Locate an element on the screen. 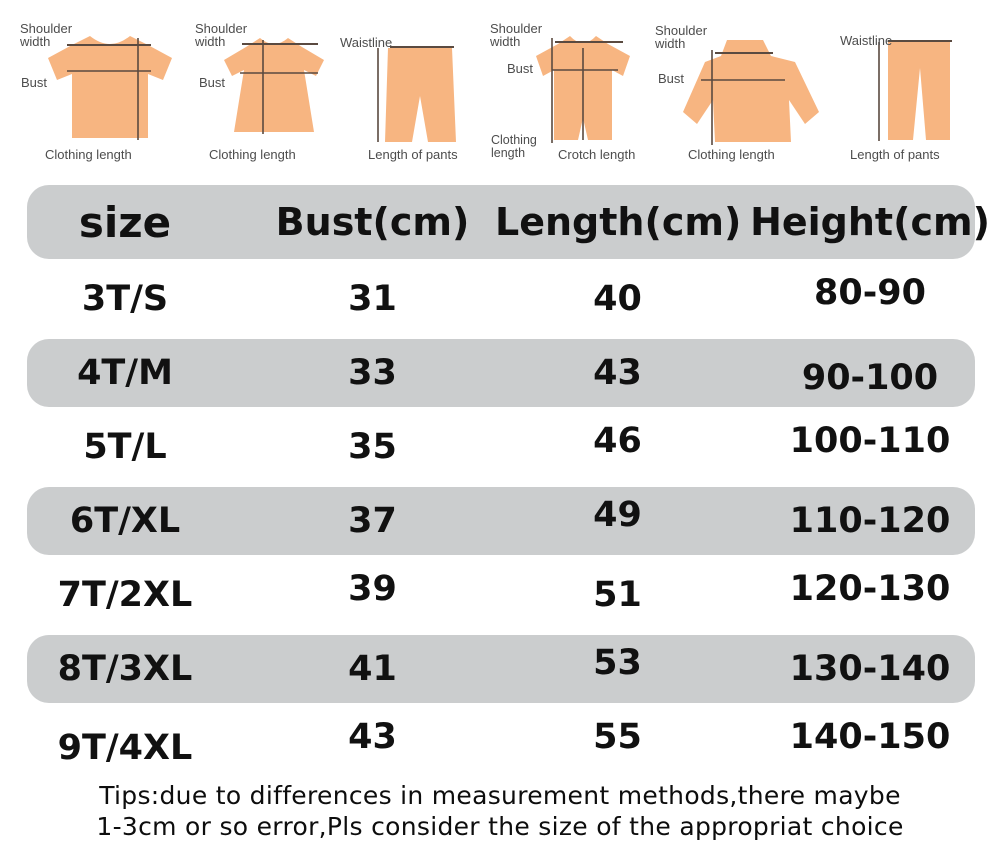 This screenshot has height=846, width=1000. cell-bust: 39 is located at coordinates (372, 589).